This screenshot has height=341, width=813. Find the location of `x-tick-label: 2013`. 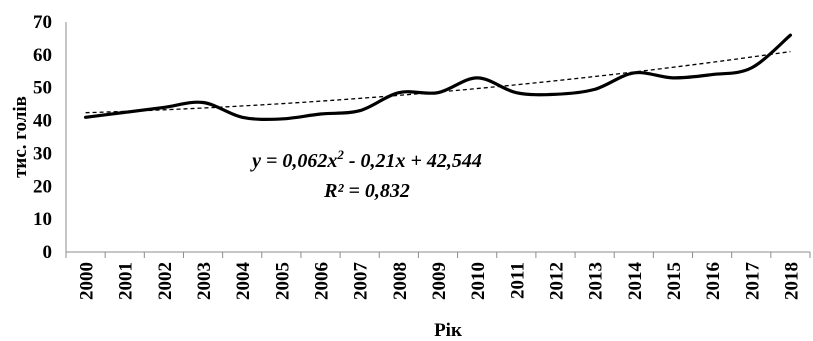

x-tick-label: 2013 is located at coordinates (596, 281).